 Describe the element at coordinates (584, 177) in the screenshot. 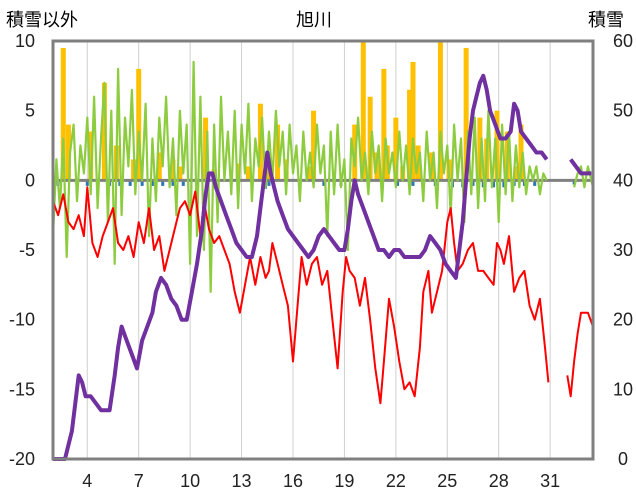

I see `wind-speed-line` at that location.